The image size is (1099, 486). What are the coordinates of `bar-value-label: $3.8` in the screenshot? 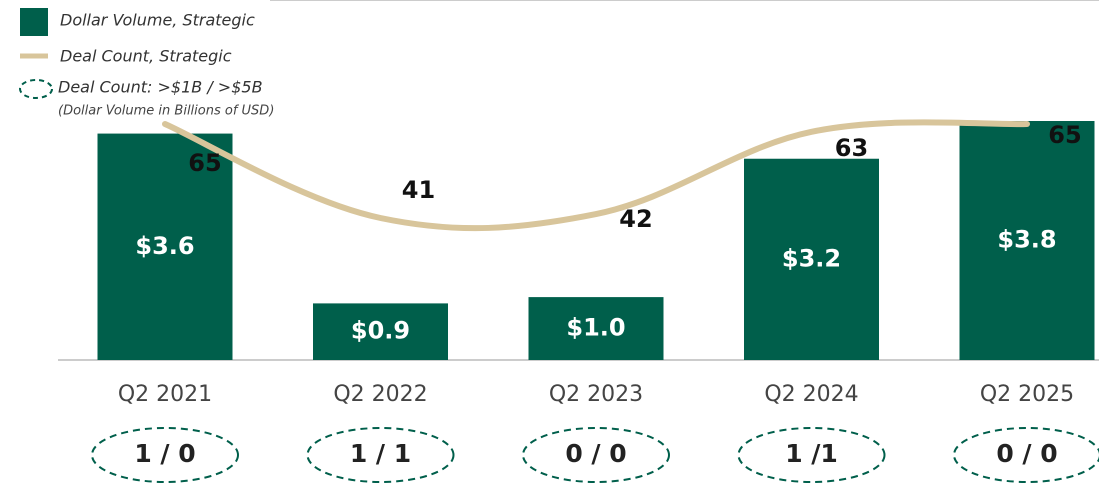 It's located at (1026, 240).